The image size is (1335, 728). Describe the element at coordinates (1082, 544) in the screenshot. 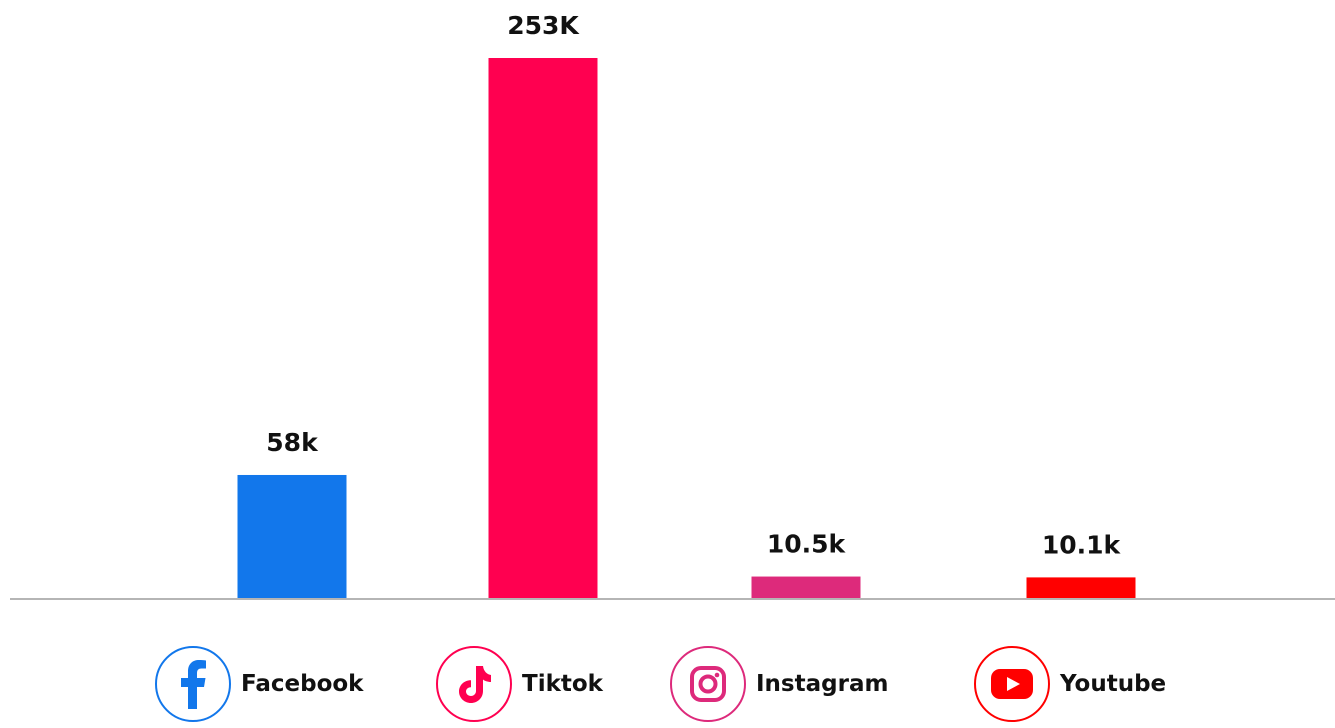

I see `data-label-youtube: 10.1k` at that location.